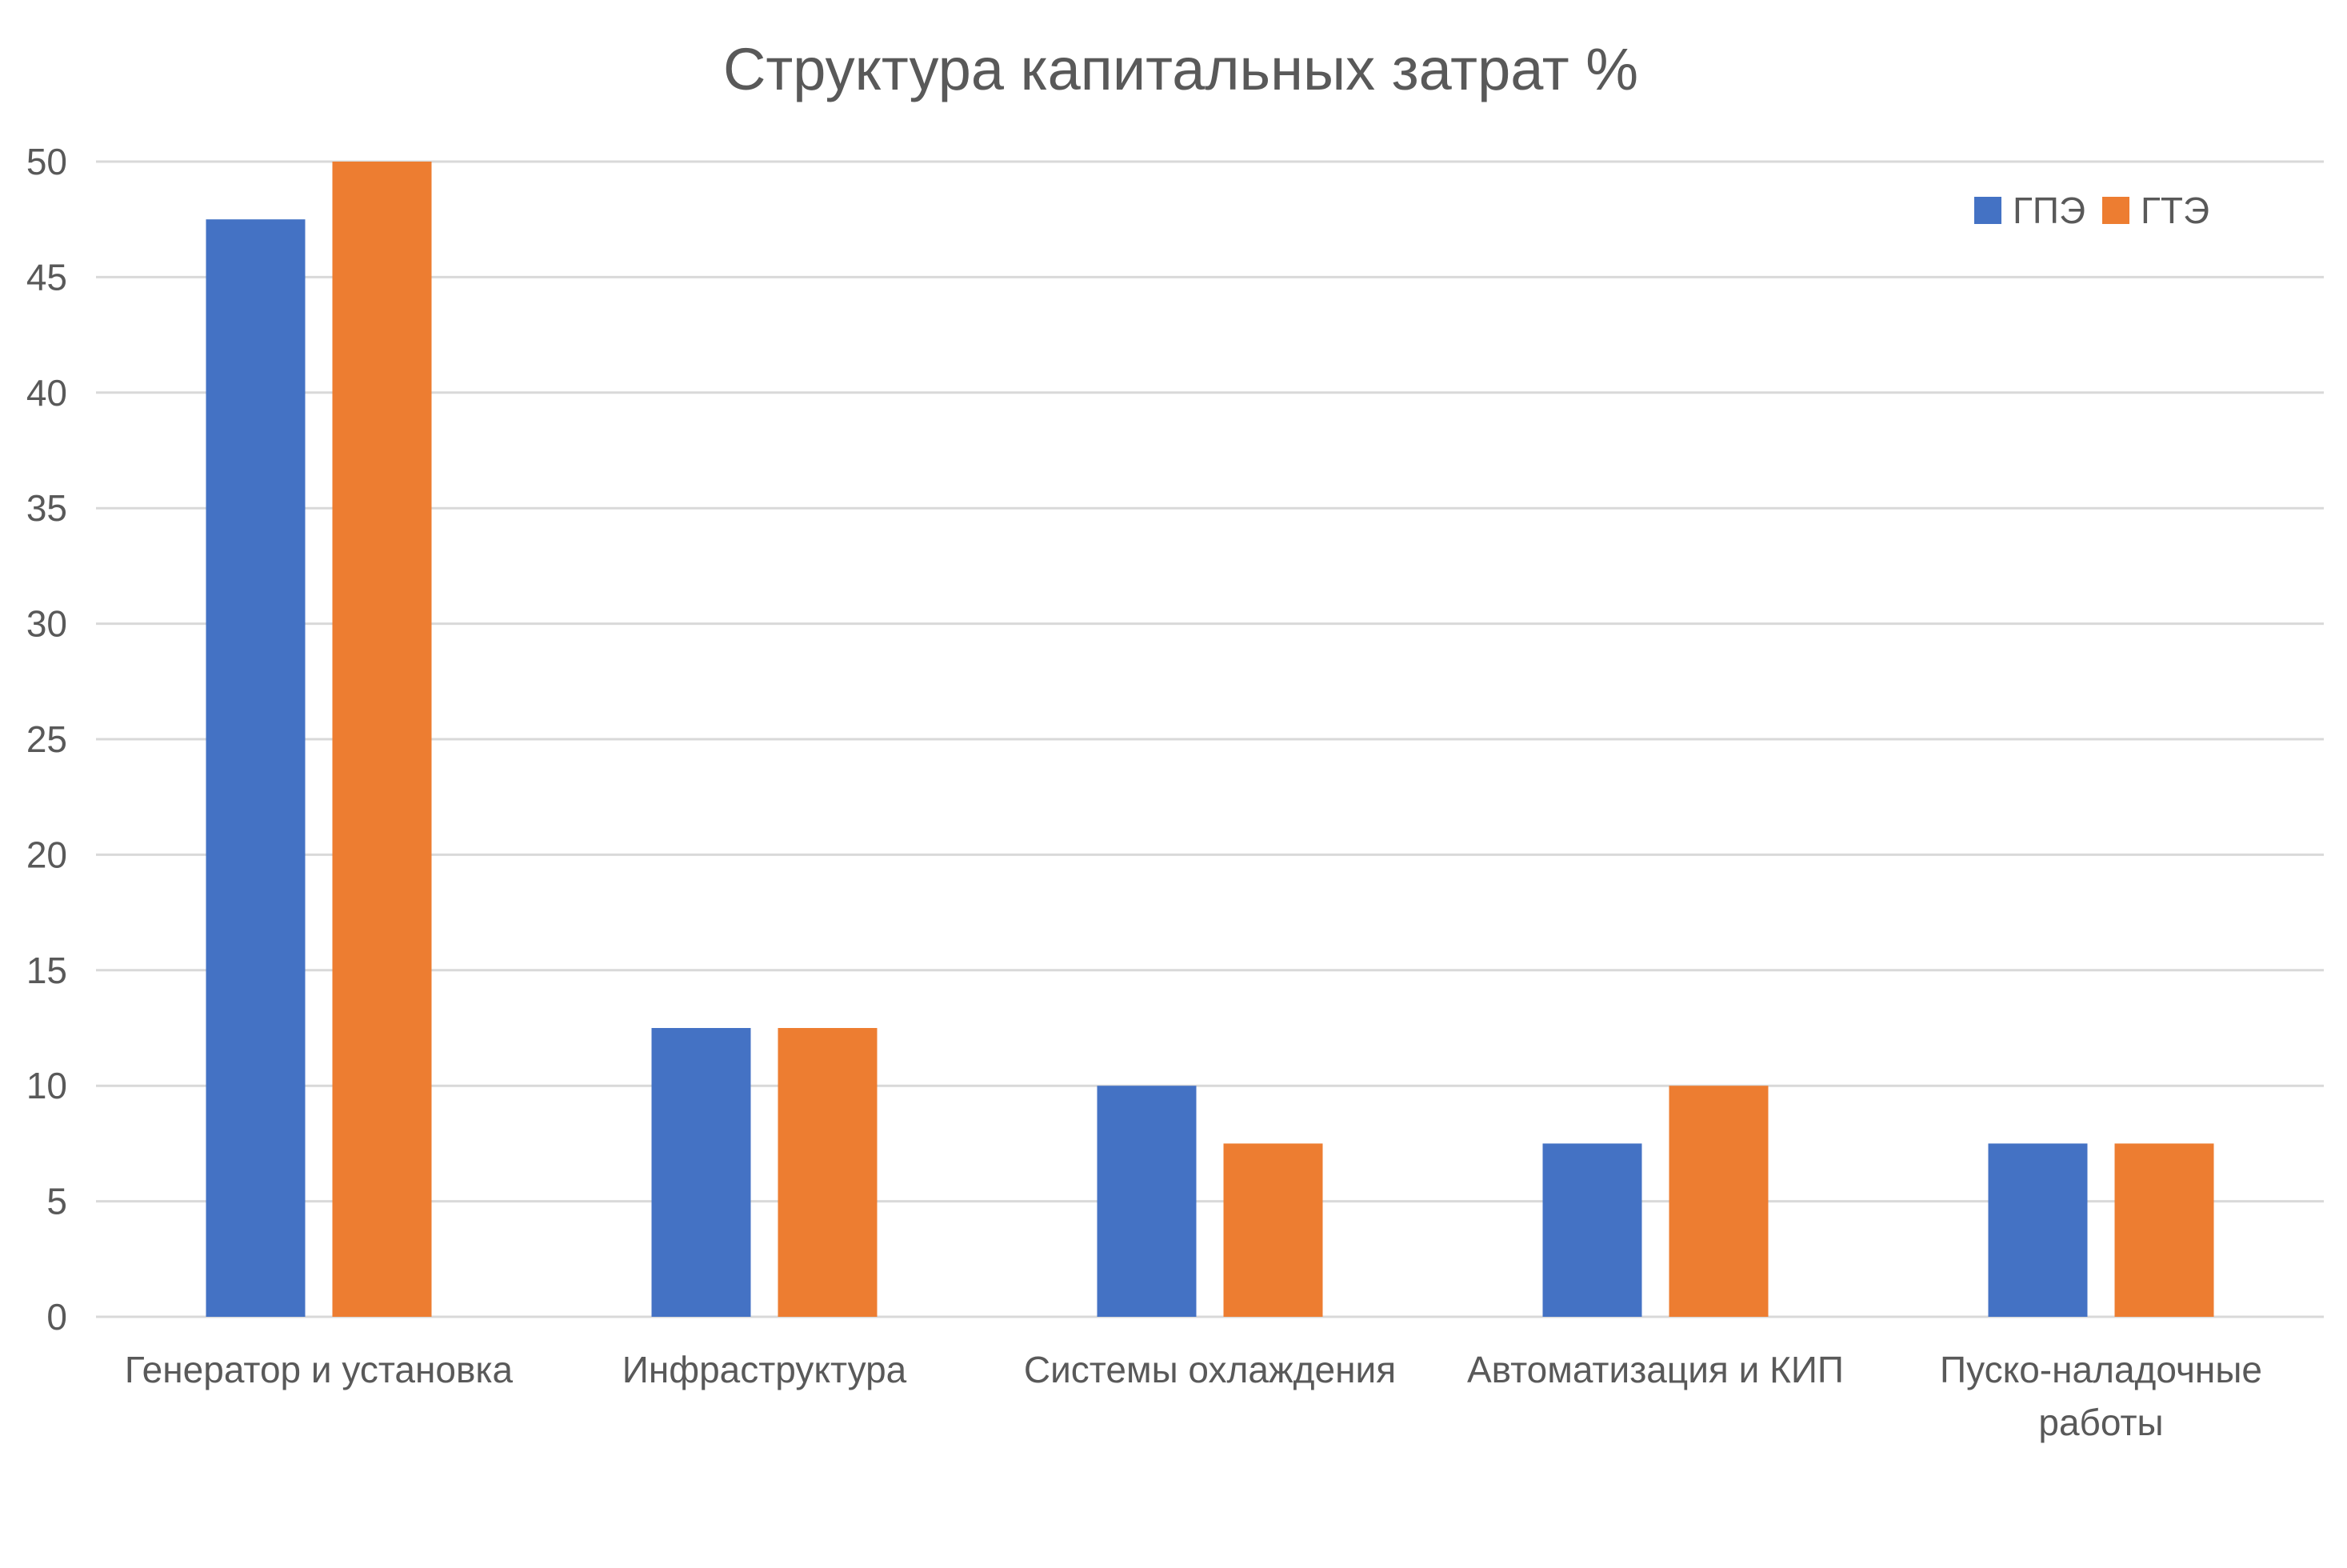 This screenshot has width=2347, height=1568. What do you see at coordinates (57, 1317) in the screenshot?
I see `y-tick-label: 0` at bounding box center [57, 1317].